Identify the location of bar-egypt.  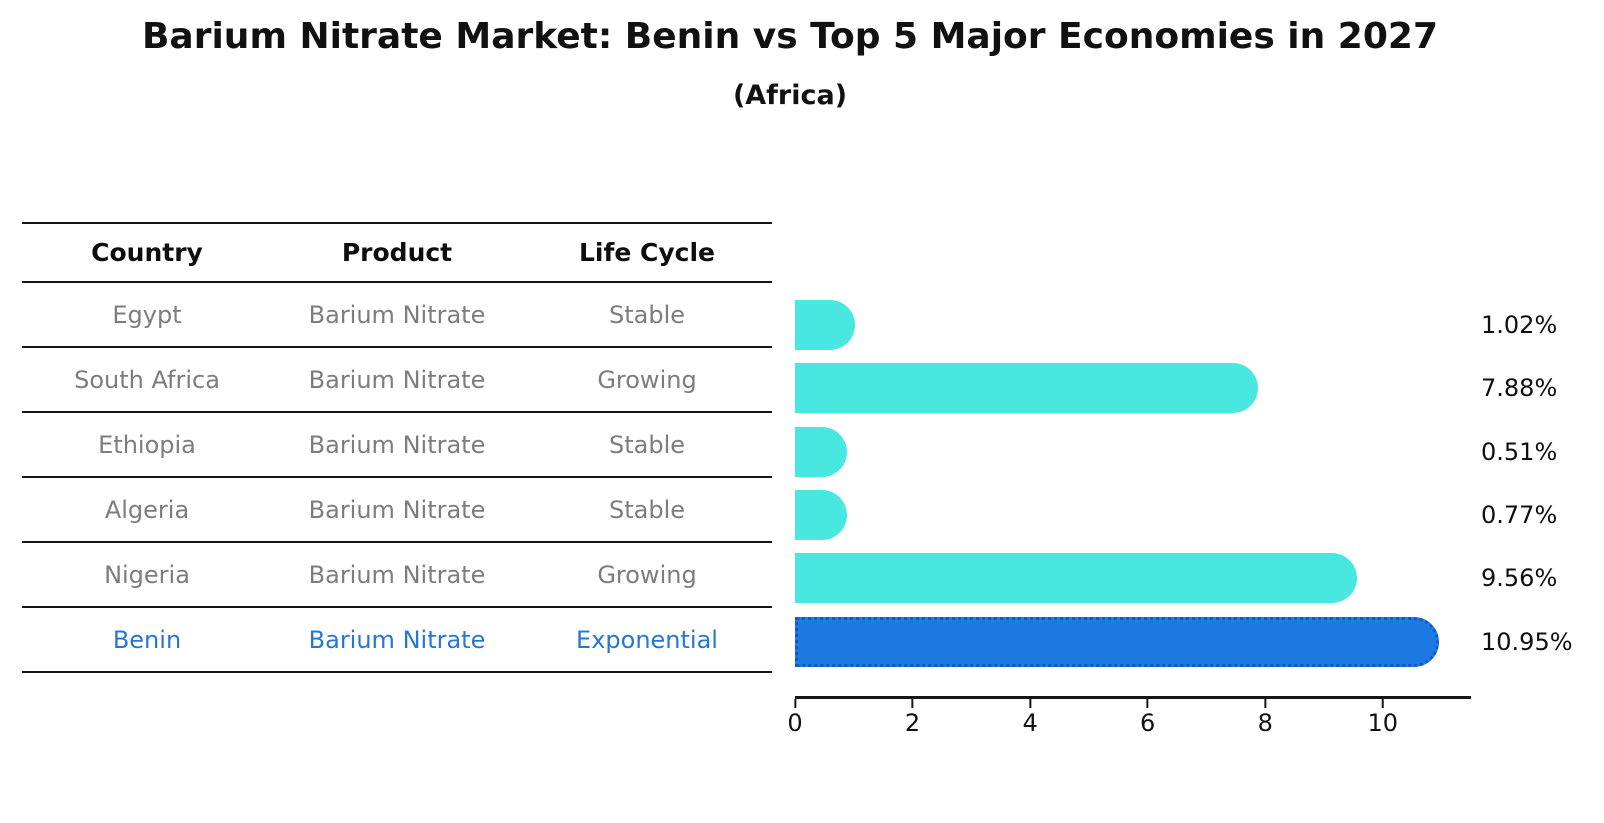
(825, 325).